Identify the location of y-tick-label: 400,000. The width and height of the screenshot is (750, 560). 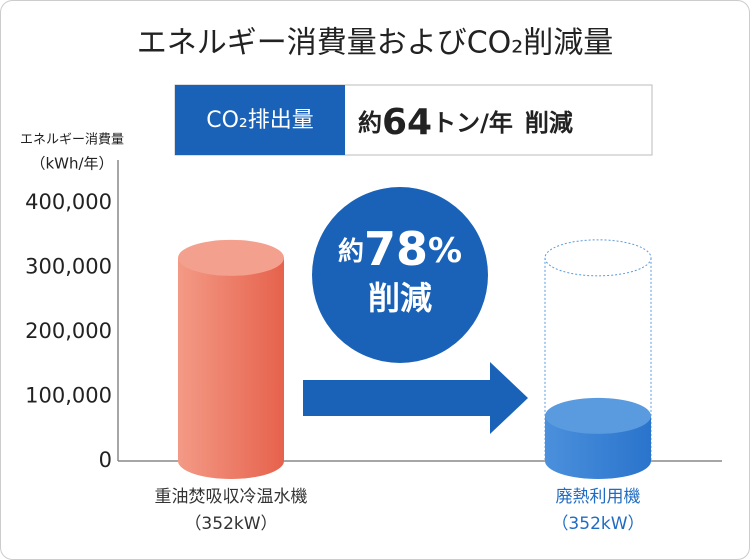
(68, 202).